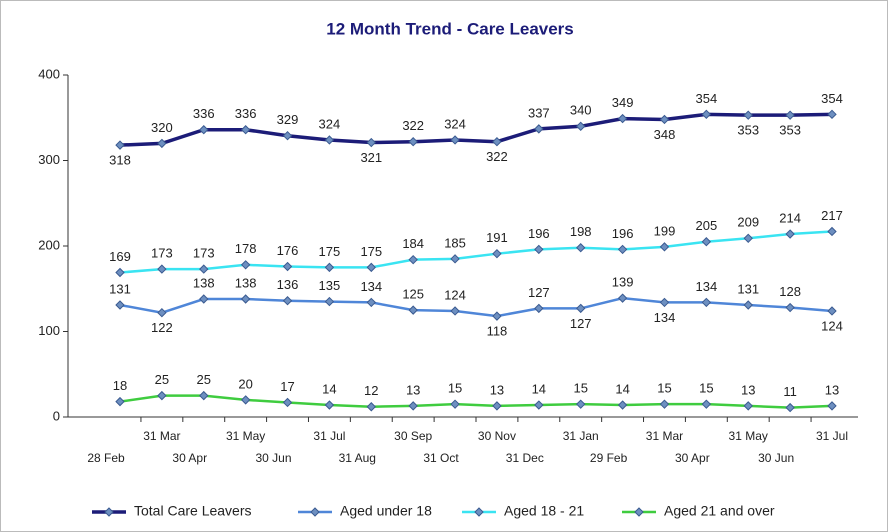 The width and height of the screenshot is (888, 532). Describe the element at coordinates (413, 243) in the screenshot. I see `data-label: 184` at that location.